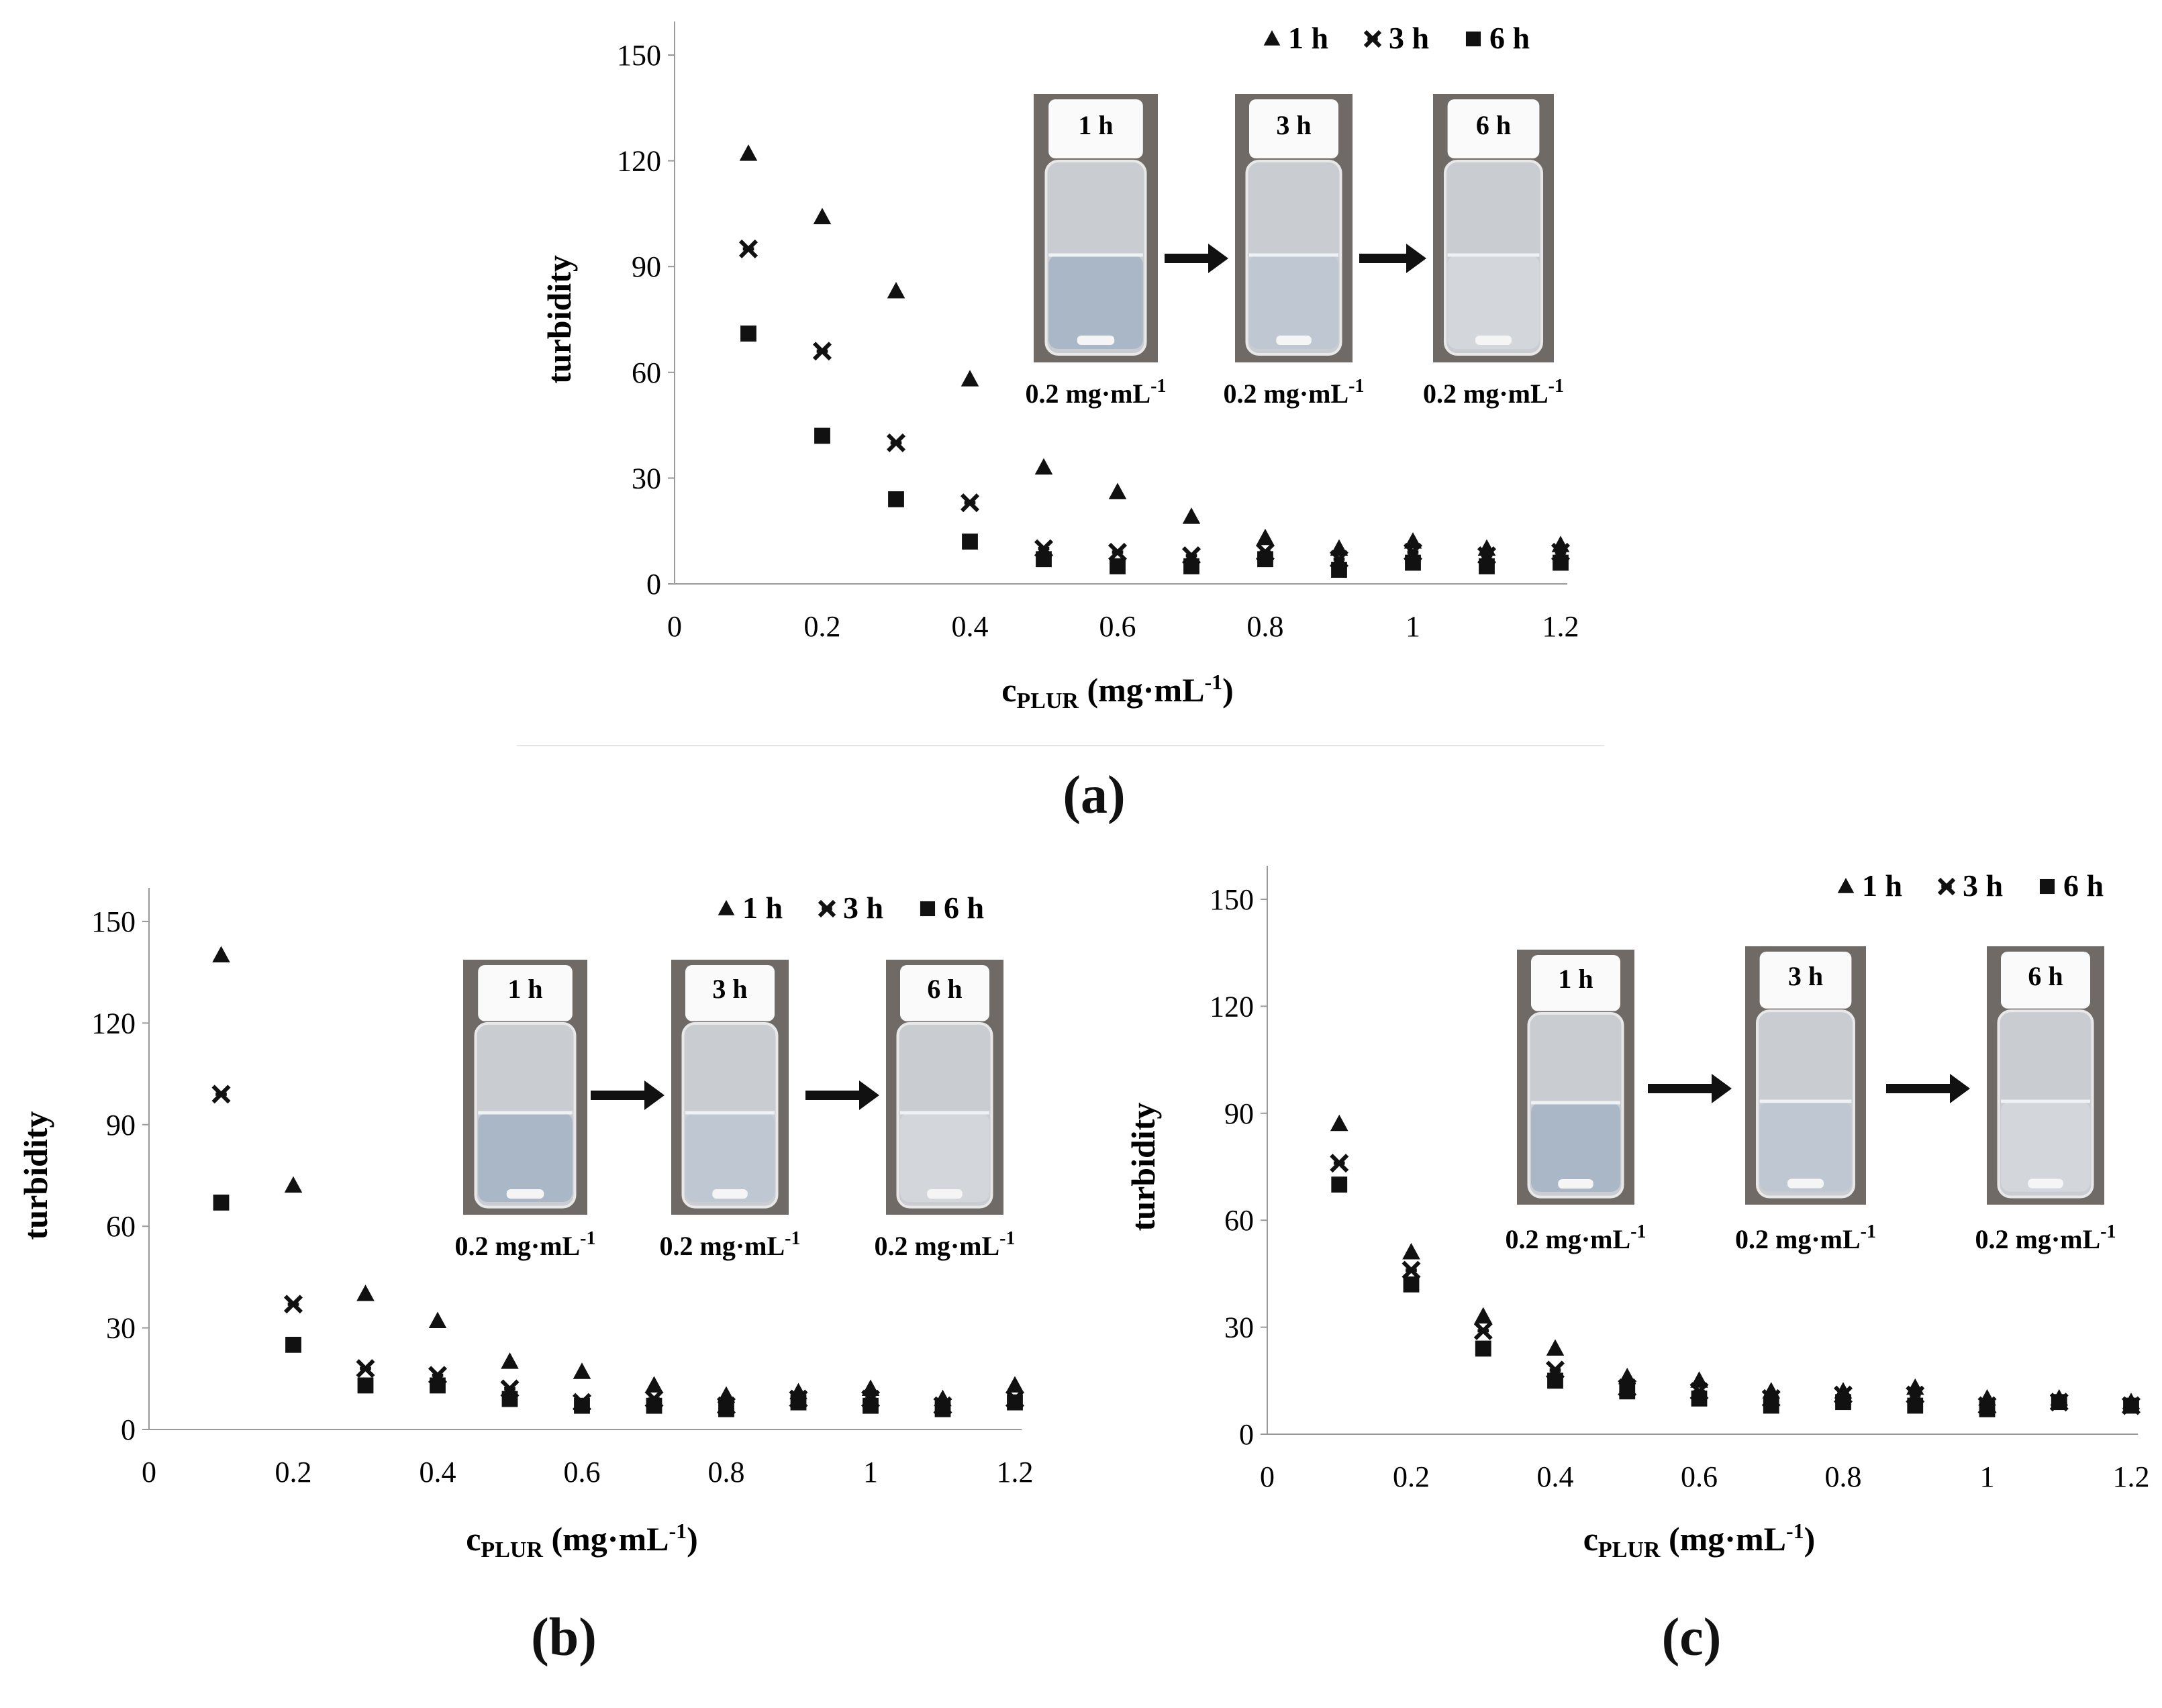 Image resolution: width=2162 pixels, height=1708 pixels. What do you see at coordinates (1722, 1539) in the screenshot?
I see `x-axis-label-units: (mg·mL` at bounding box center [1722, 1539].